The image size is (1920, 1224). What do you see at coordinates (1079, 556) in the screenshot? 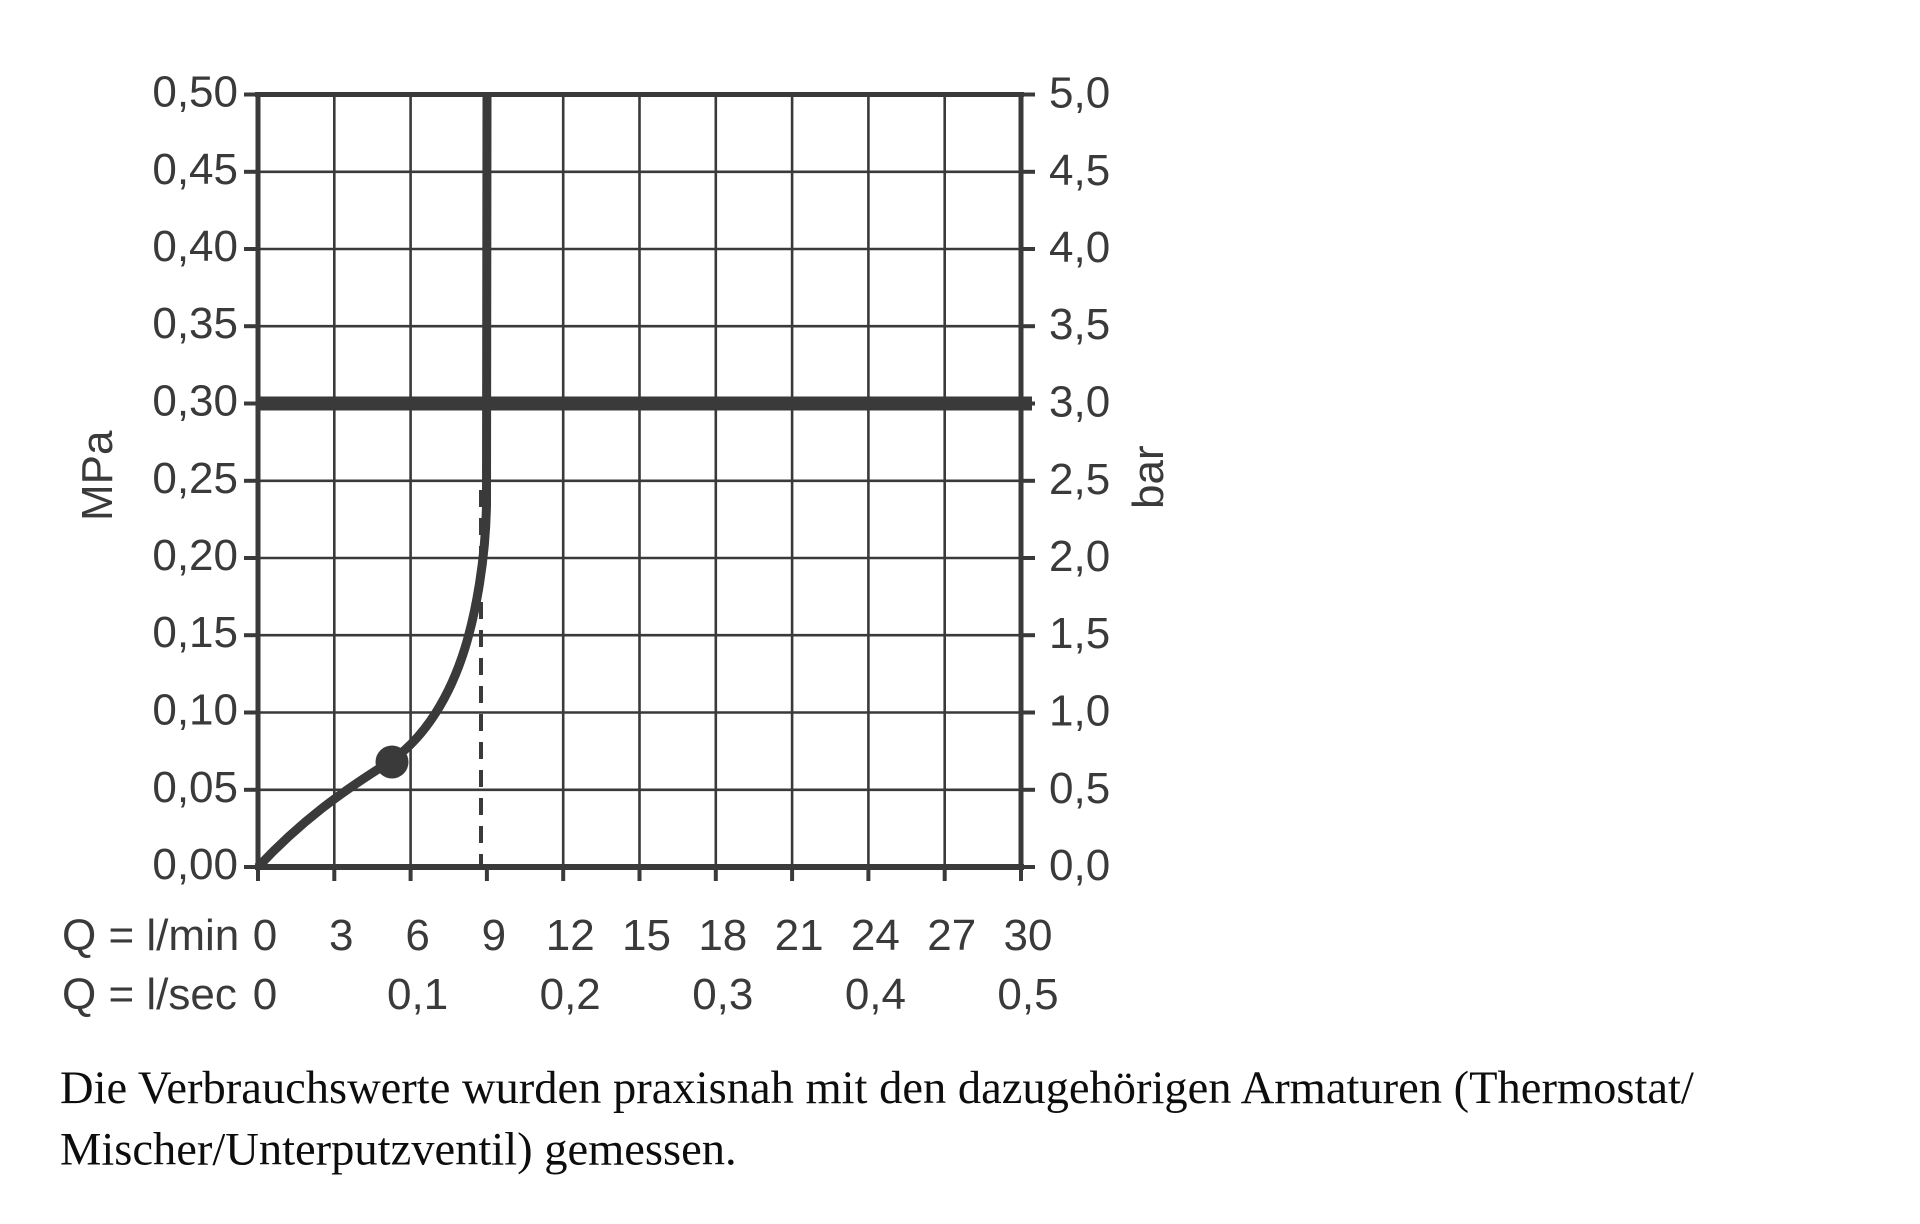
I see `svg-text: 2,0` at bounding box center [1079, 556].